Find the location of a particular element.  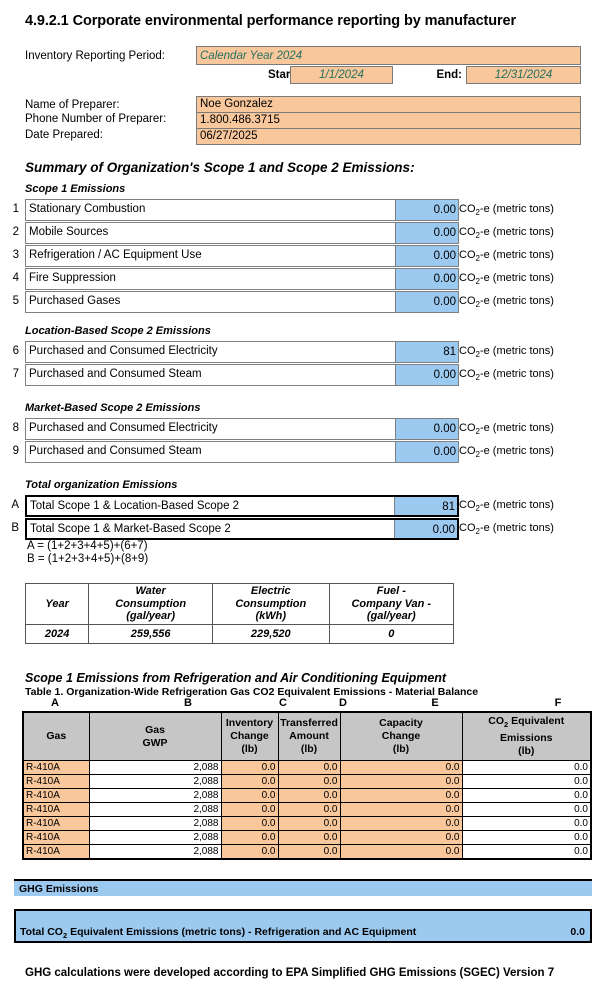

scope1-row-number: 4 is located at coordinates (15, 278).